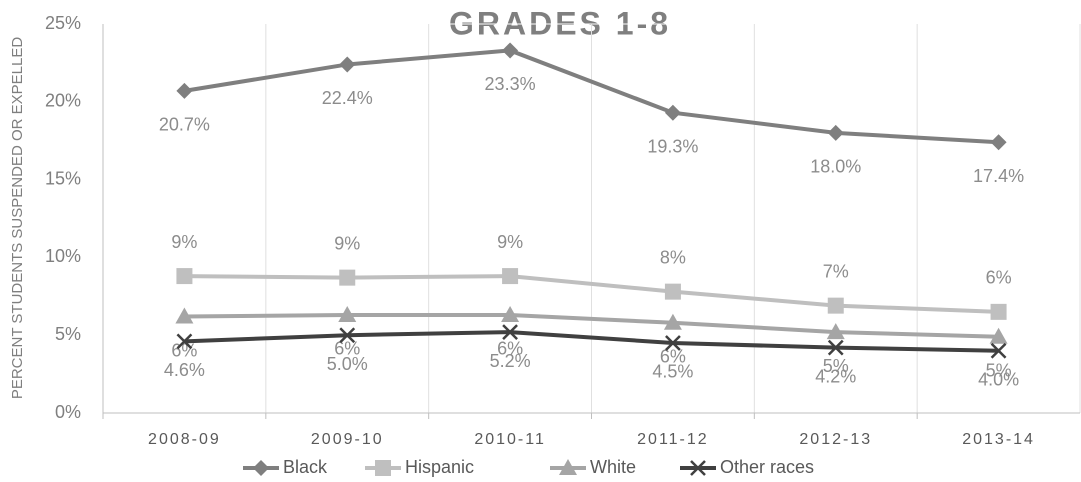 This screenshot has height=482, width=1081. I want to click on x-tick-label: 2013-14, so click(998, 439).